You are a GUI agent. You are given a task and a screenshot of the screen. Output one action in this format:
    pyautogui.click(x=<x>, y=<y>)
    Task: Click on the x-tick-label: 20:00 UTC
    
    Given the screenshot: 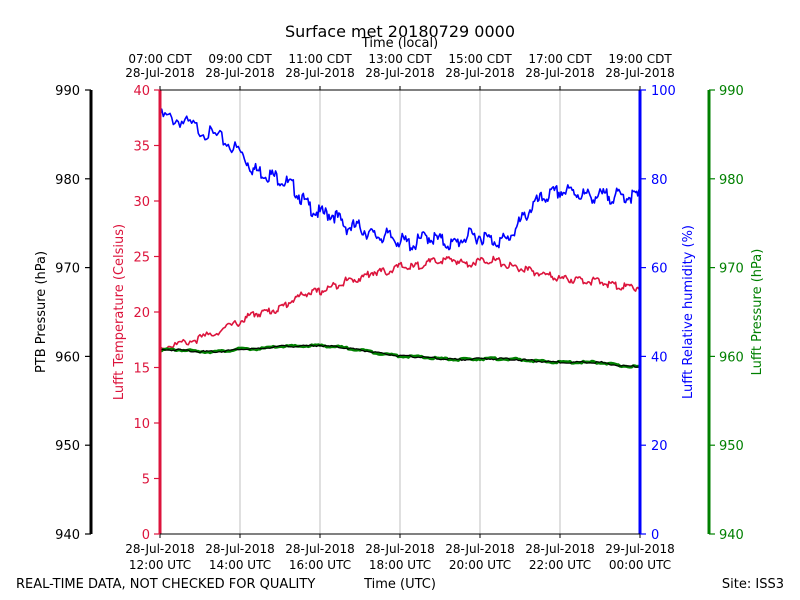 What is the action you would take?
    pyautogui.click(x=480, y=565)
    